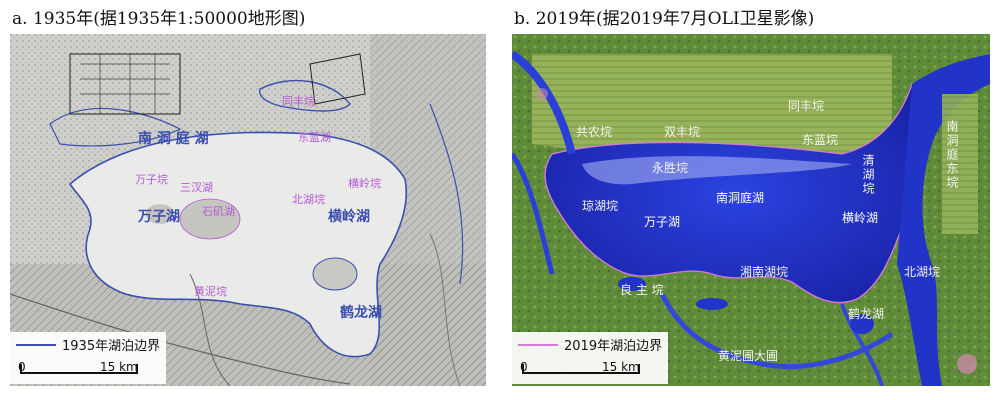 The width and height of the screenshot is (1000, 400). Describe the element at coordinates (764, 272) in the screenshot. I see `label-2019-xianghu: 湘南湖垸` at that location.